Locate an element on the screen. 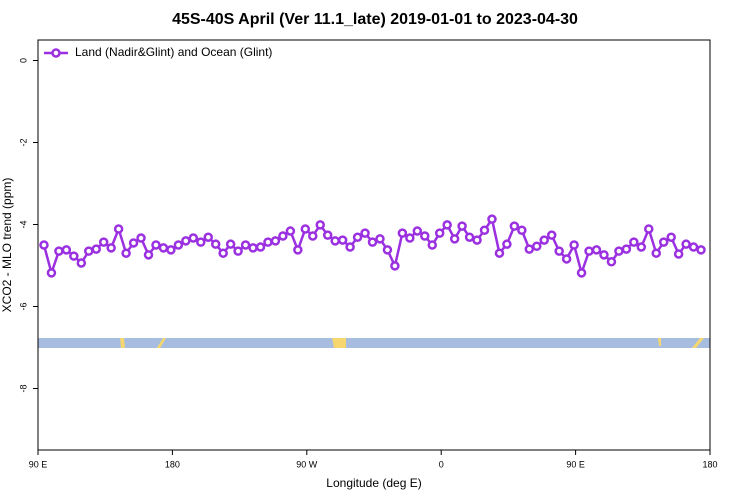 The height and width of the screenshot is (500, 750). x-tick-label: 90 W is located at coordinates (307, 464).